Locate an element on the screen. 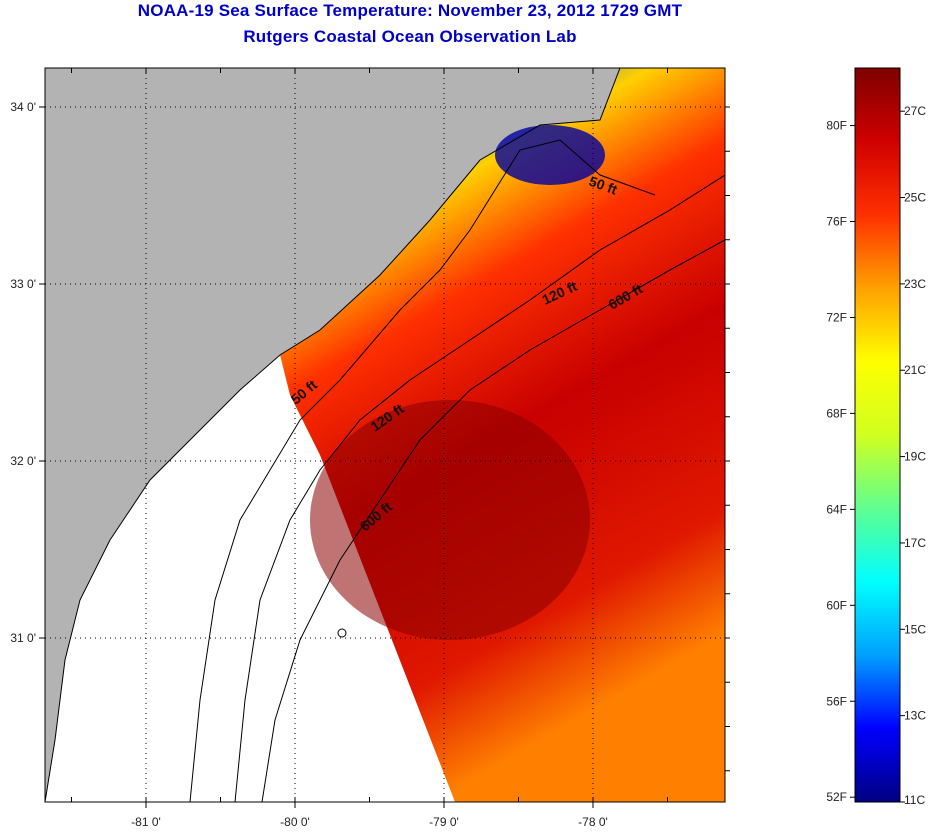 This screenshot has height=832, width=936. colorbar-f-label: 72F is located at coordinates (836, 317).